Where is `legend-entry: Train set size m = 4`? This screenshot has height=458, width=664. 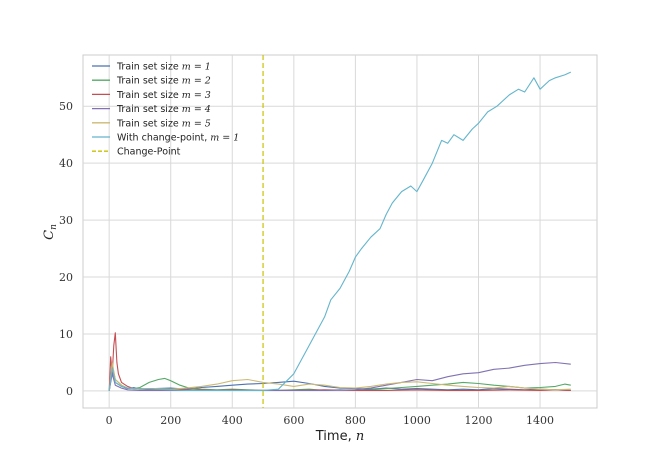
legend-entry: Train set size m = 4 is located at coordinates (163, 109).